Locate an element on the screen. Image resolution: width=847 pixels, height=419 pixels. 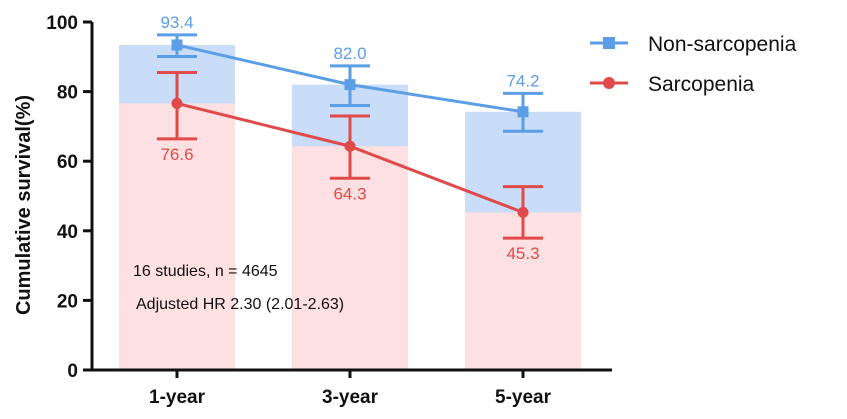
value-label-non-sarcopenia-1-year: 93.4 is located at coordinates (176, 22).